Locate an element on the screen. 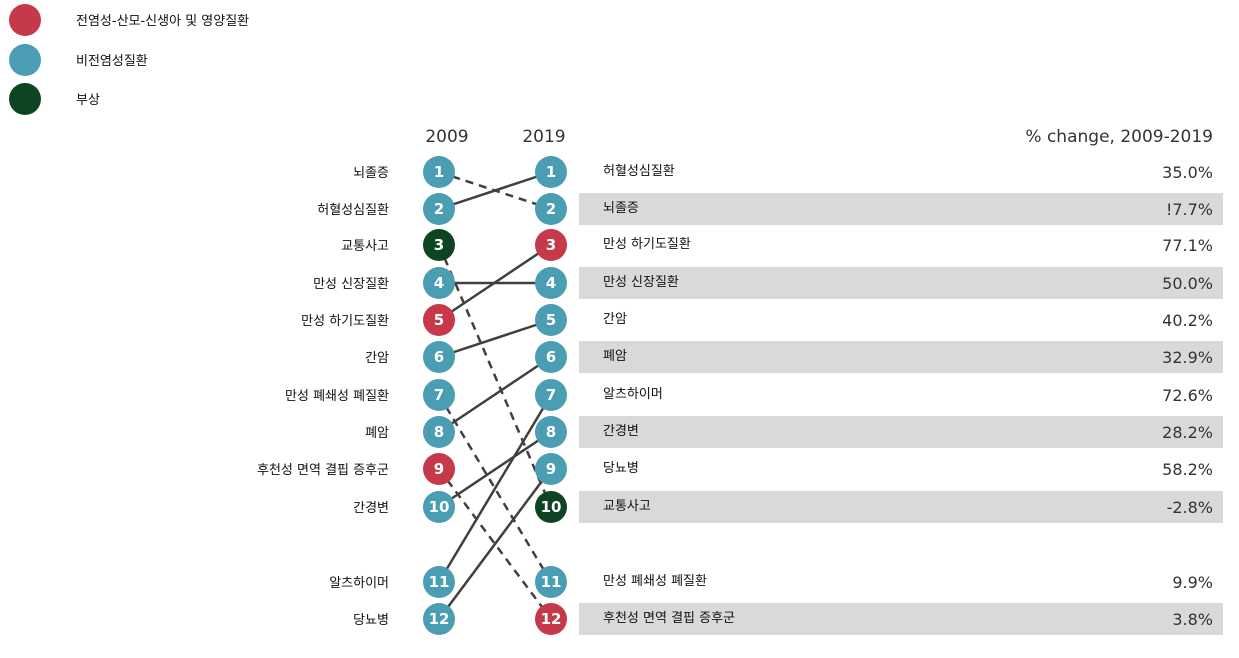 The height and width of the screenshot is (658, 1239). percent-change: 72.6% is located at coordinates (1187, 395).